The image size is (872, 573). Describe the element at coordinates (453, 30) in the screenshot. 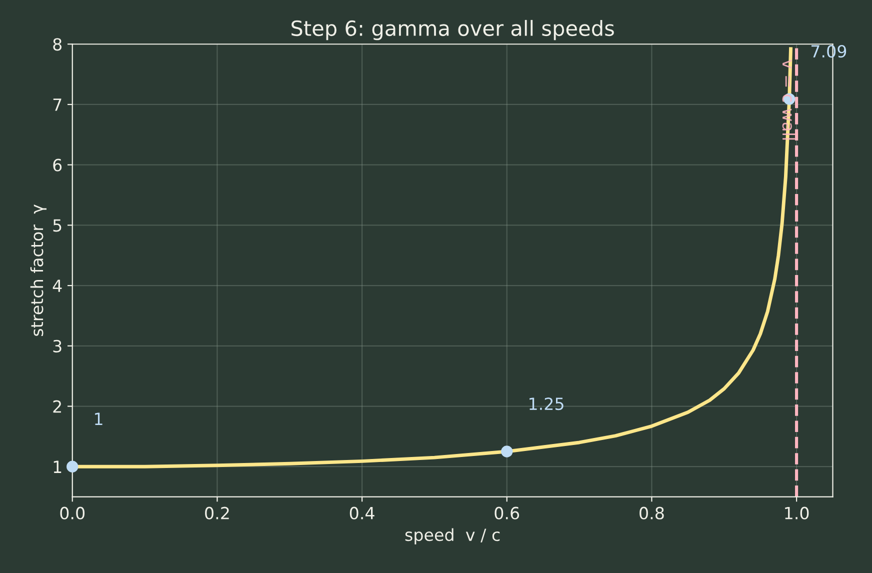

I see `chart-title: Step 6: gamma over all speeds` at that location.